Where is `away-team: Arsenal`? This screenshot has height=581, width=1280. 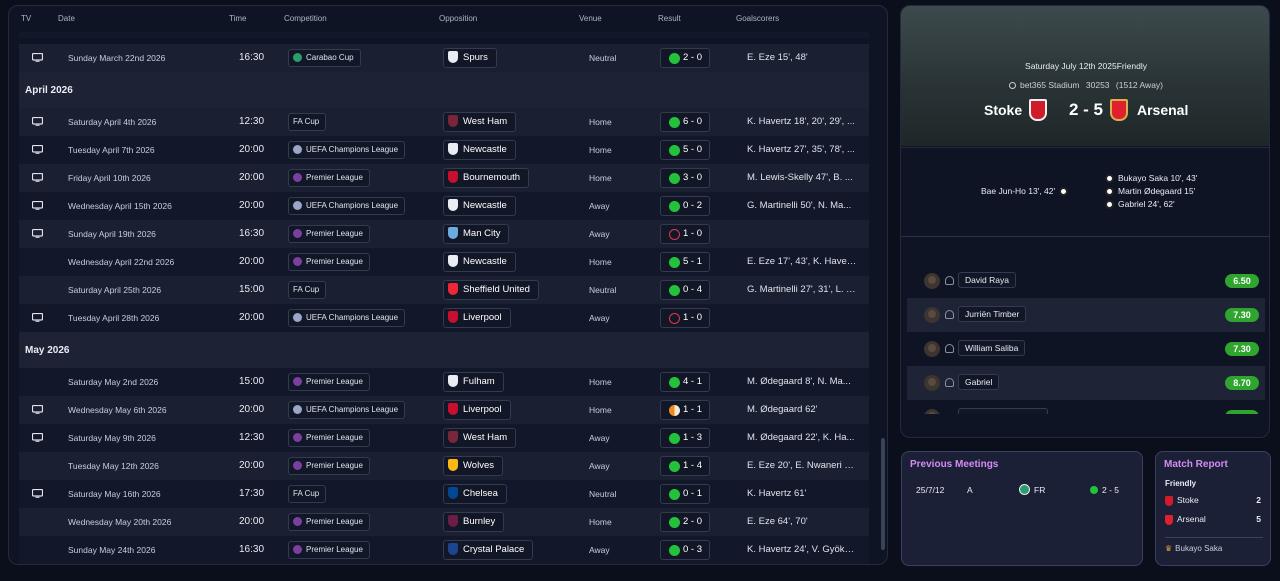 away-team: Arsenal is located at coordinates (1163, 110).